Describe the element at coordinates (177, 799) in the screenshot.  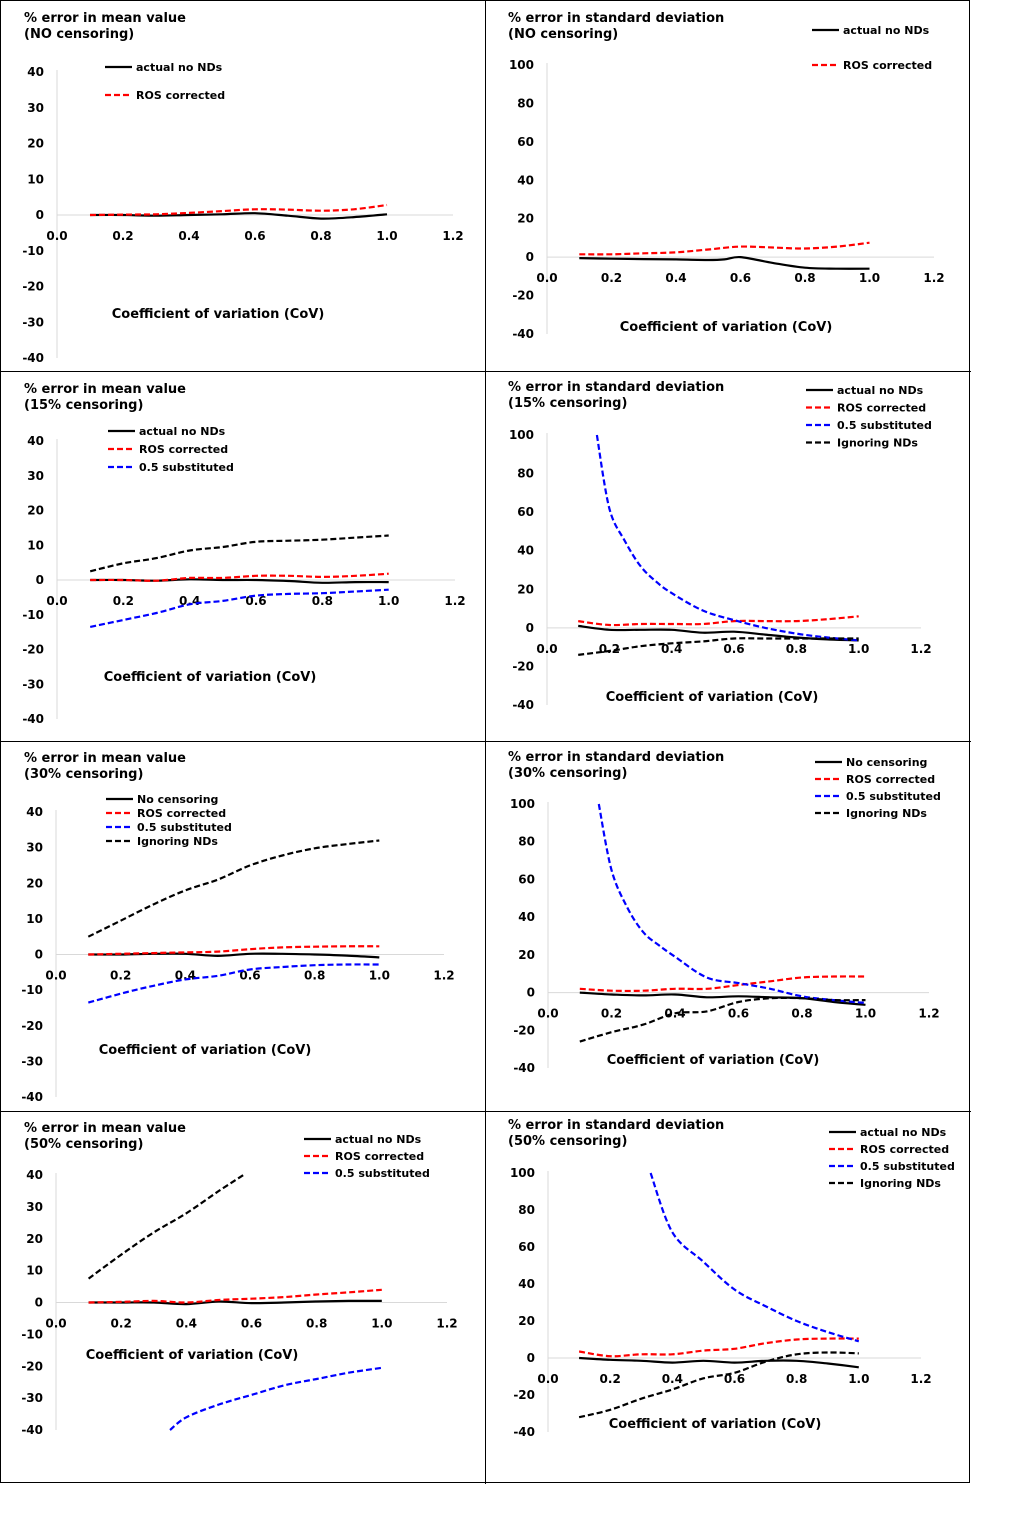
I see `legend-label: No censoring` at that location.